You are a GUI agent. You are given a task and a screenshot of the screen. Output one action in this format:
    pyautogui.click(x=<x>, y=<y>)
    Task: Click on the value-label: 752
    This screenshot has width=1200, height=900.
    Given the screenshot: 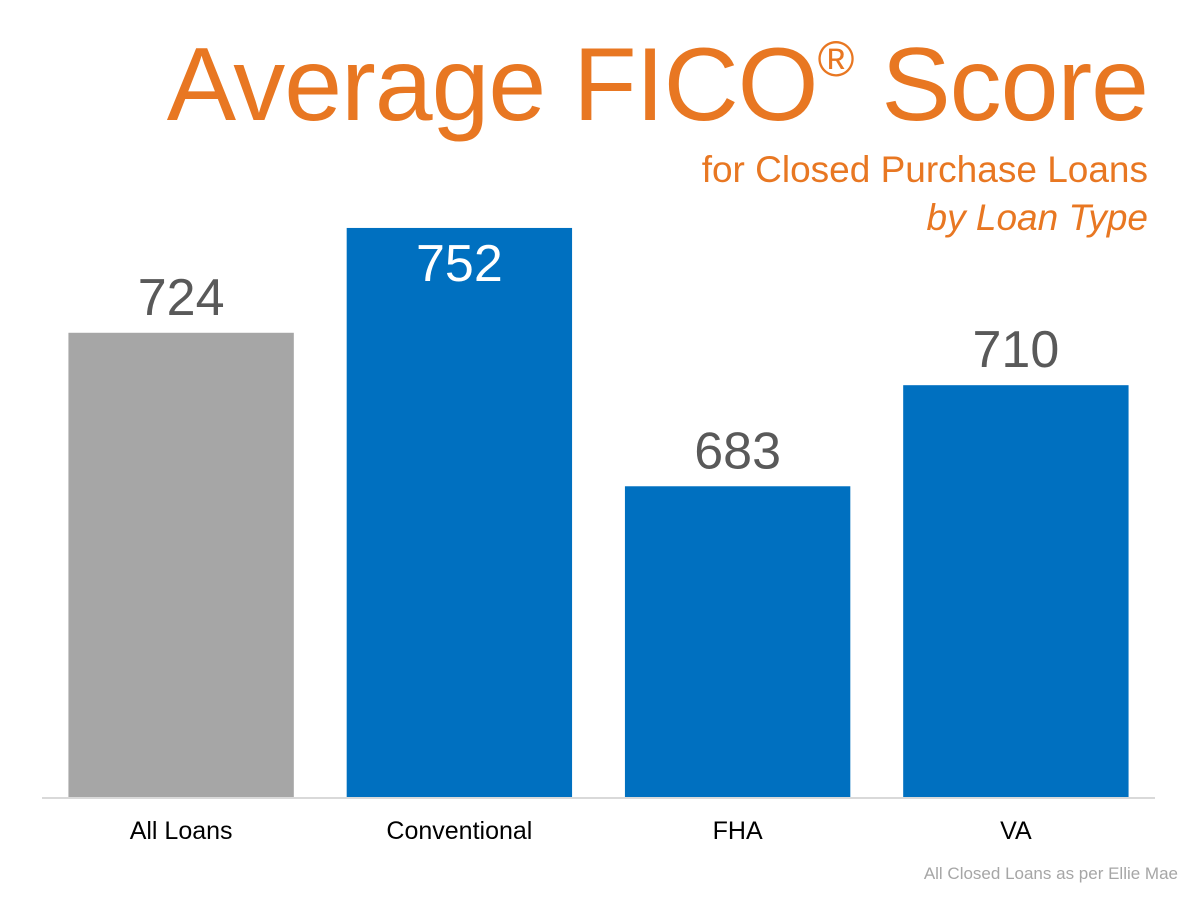 What is the action you would take?
    pyautogui.click(x=459, y=264)
    